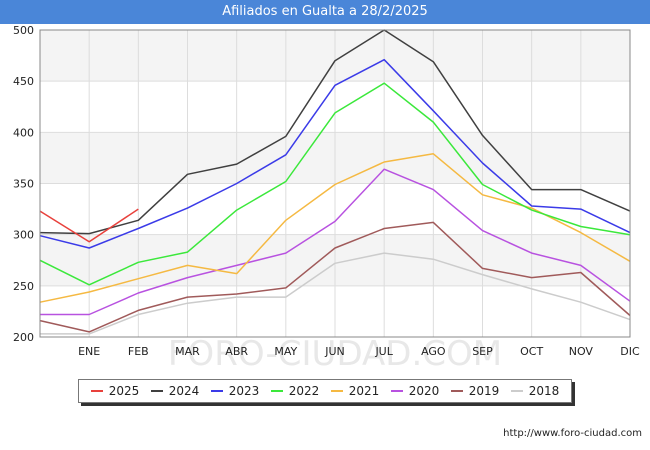  I want to click on x-tick-label: ENE, so click(89, 351).